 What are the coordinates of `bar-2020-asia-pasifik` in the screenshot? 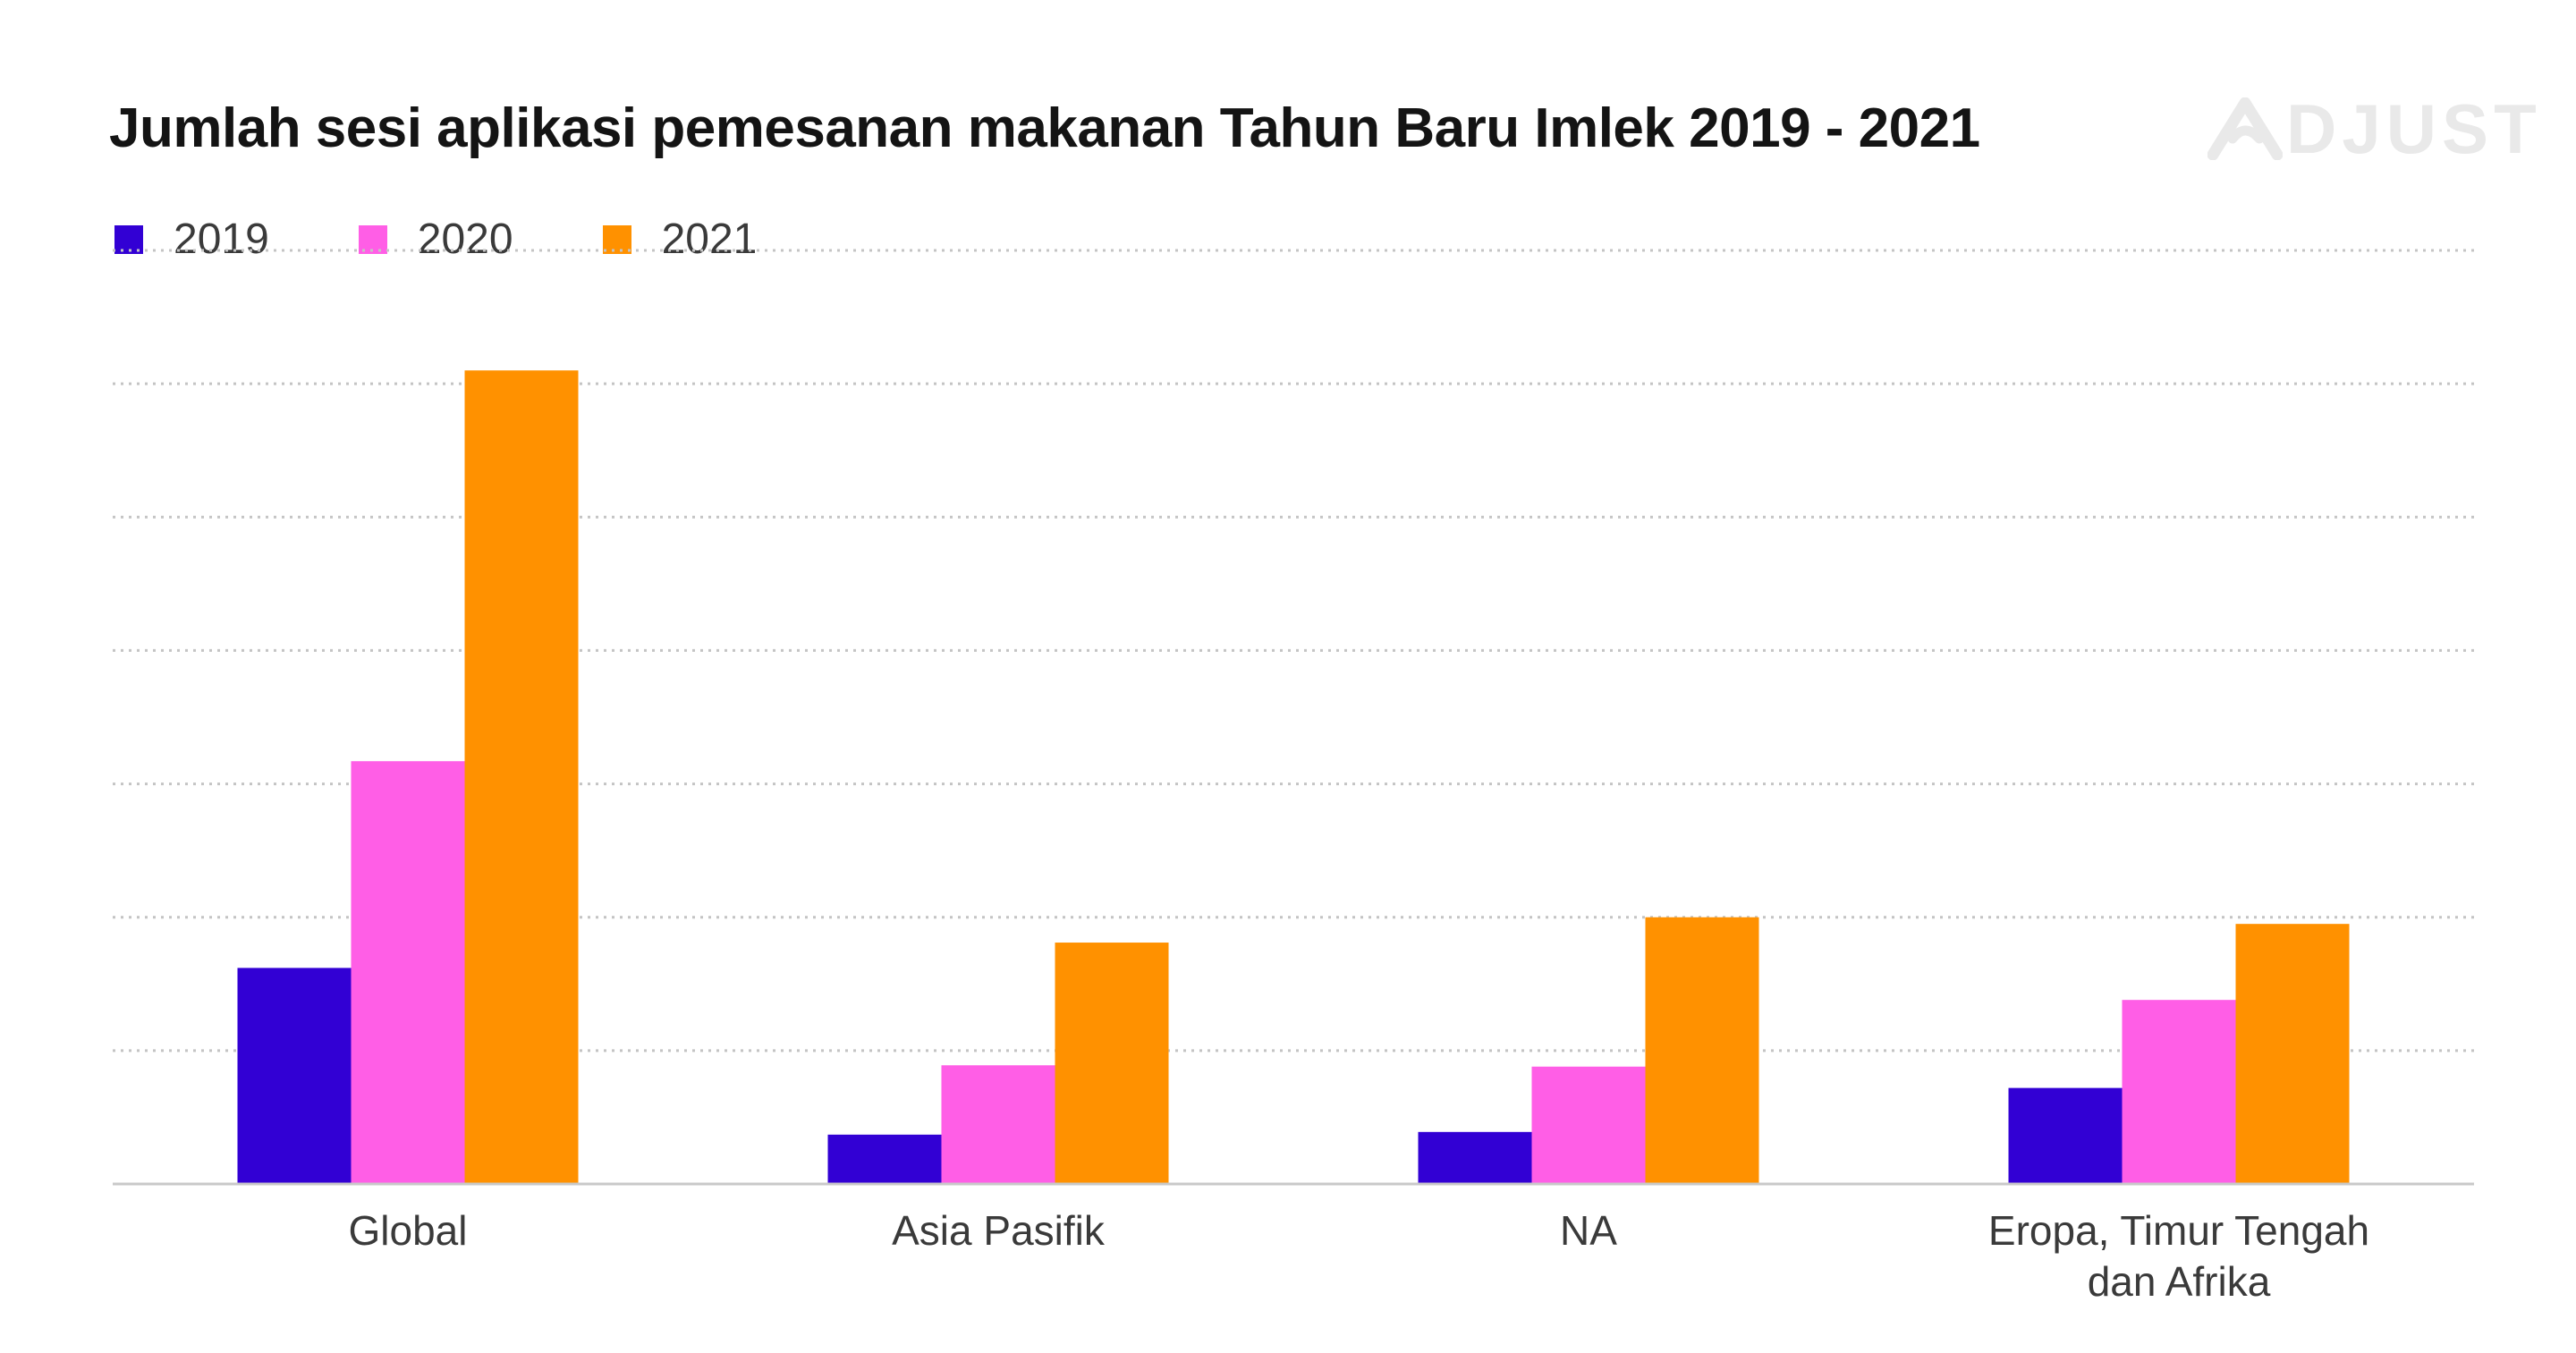 It's located at (998, 1124).